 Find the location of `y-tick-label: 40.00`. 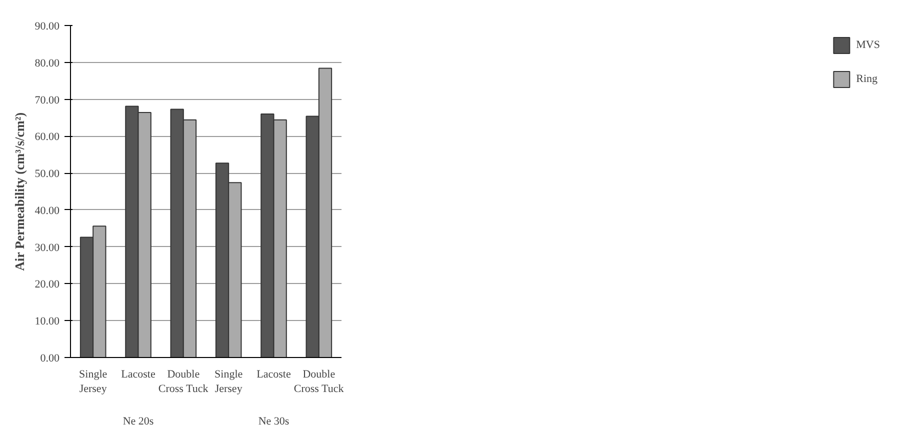

y-tick-label: 40.00 is located at coordinates (47, 210).